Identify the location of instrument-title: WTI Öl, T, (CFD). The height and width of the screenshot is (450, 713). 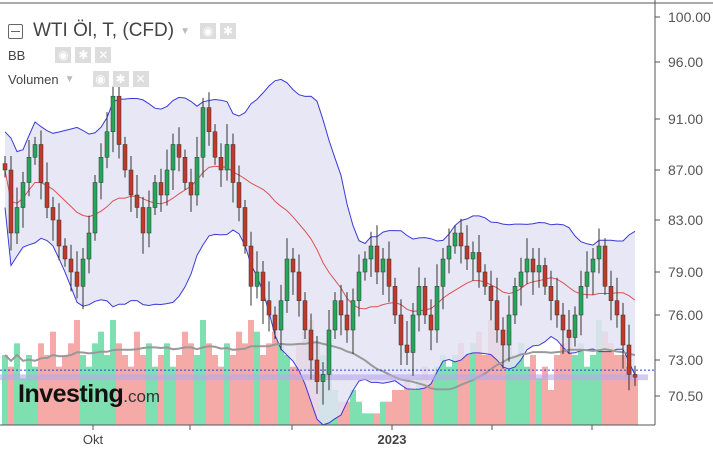
(104, 30).